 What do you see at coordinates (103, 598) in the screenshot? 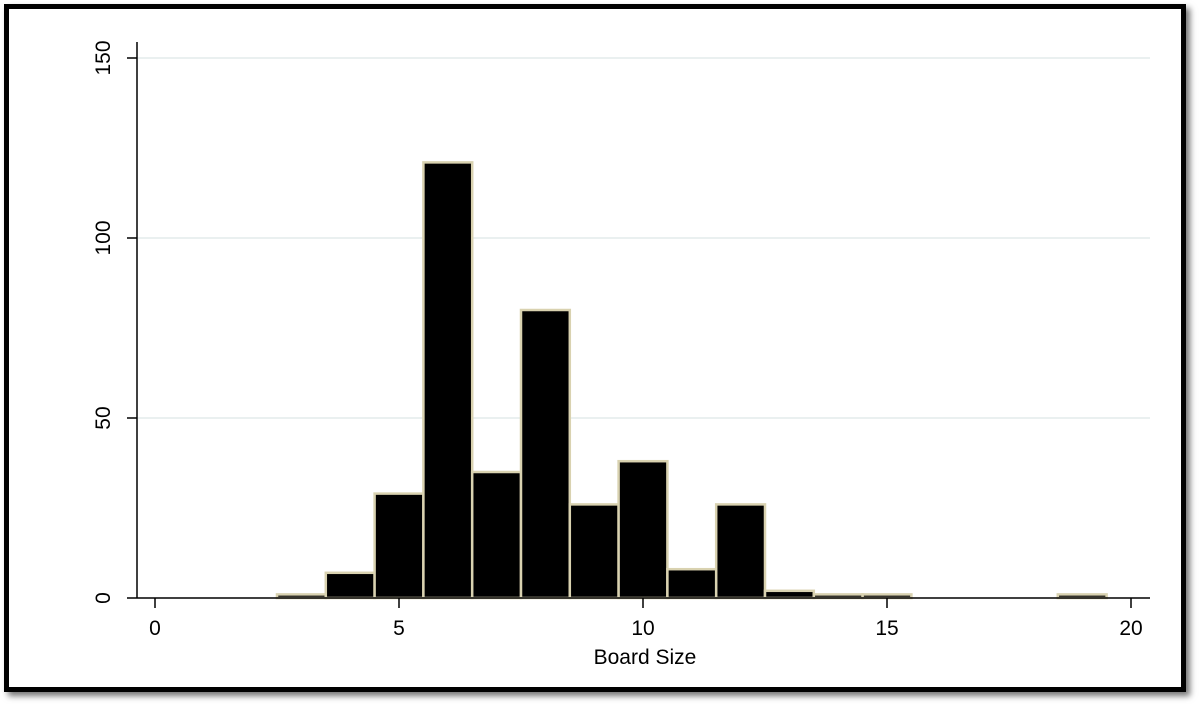
I see `y-tick-label: 0` at bounding box center [103, 598].